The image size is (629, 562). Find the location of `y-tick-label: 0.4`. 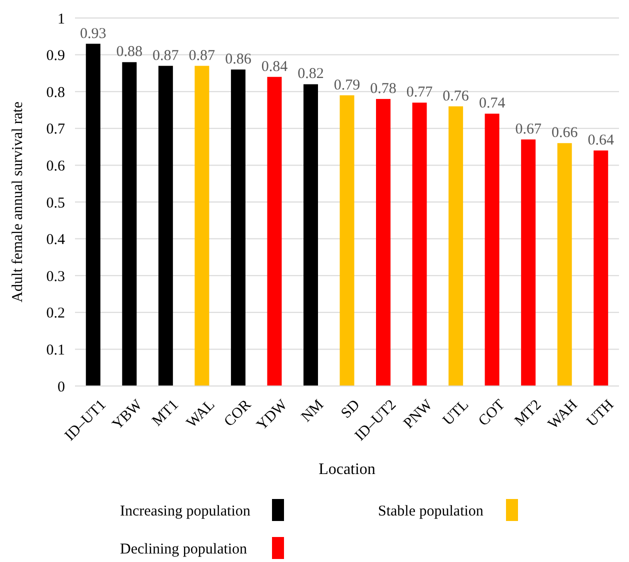

y-tick-label: 0.4 is located at coordinates (56, 240).